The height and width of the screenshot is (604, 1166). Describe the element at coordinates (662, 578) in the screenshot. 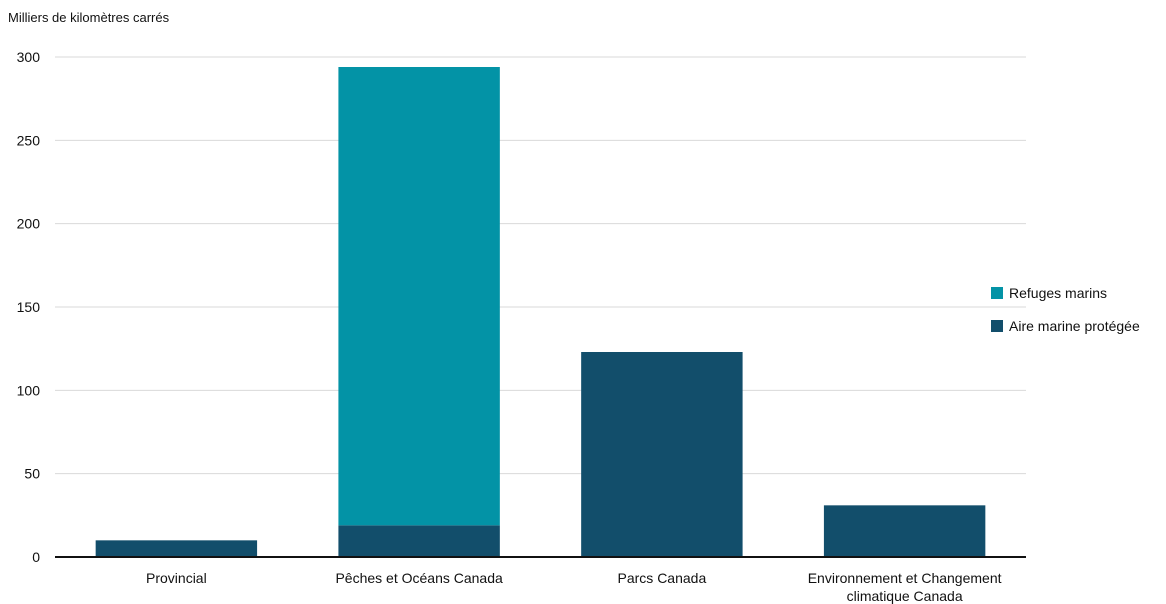

I see `x-tick-label: Parcs Canada` at that location.